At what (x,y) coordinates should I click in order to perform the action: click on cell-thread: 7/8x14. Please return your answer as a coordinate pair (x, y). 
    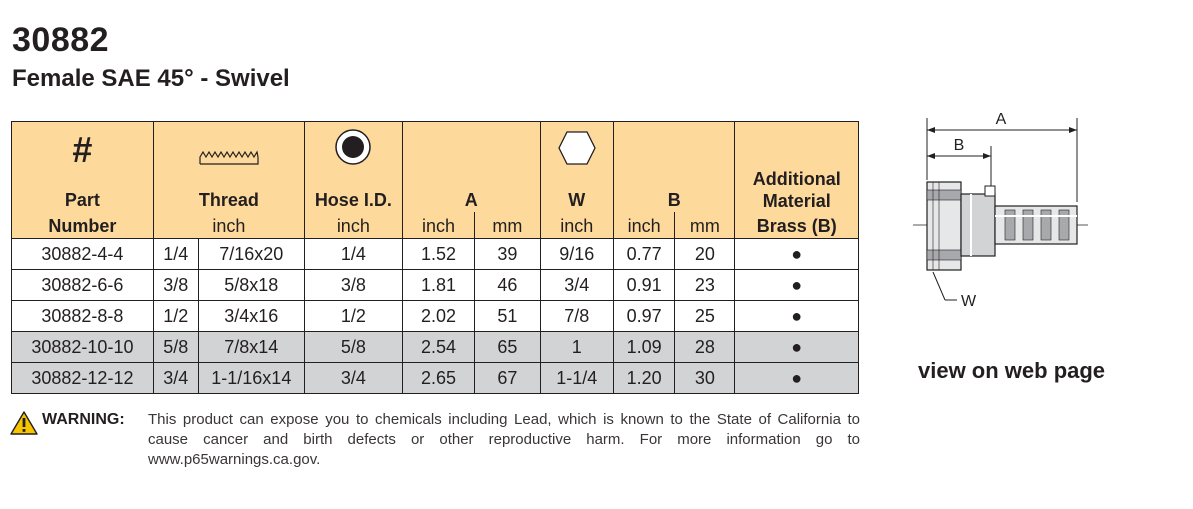
    Looking at the image, I should click on (251, 347).